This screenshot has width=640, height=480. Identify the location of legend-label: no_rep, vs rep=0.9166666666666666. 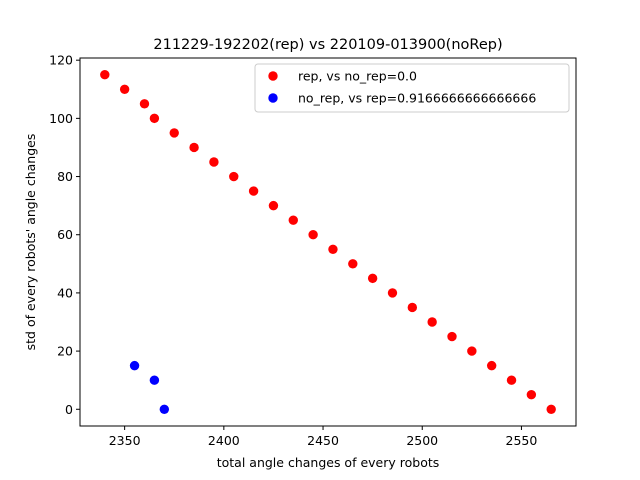
(417, 98).